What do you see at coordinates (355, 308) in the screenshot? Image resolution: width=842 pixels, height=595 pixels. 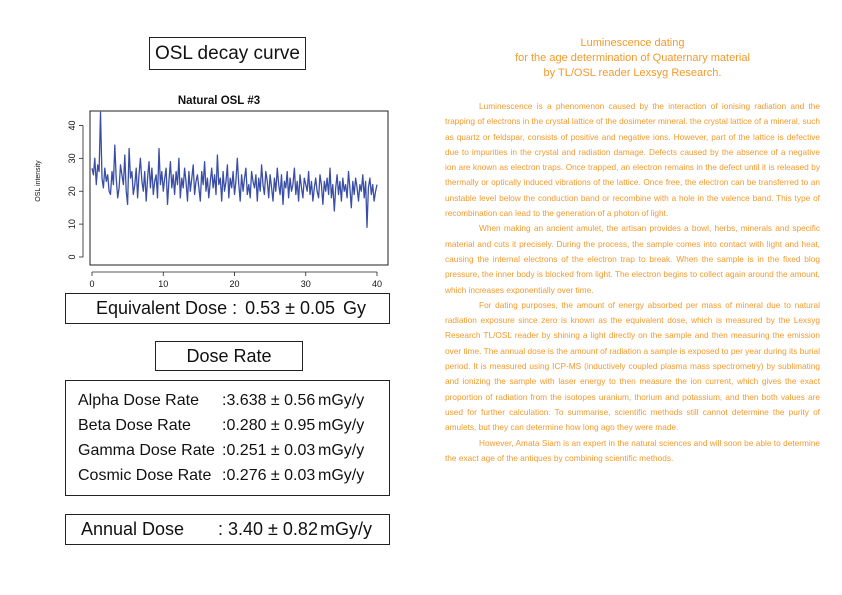 I see `equivalent-dose-unit: Gy` at bounding box center [355, 308].